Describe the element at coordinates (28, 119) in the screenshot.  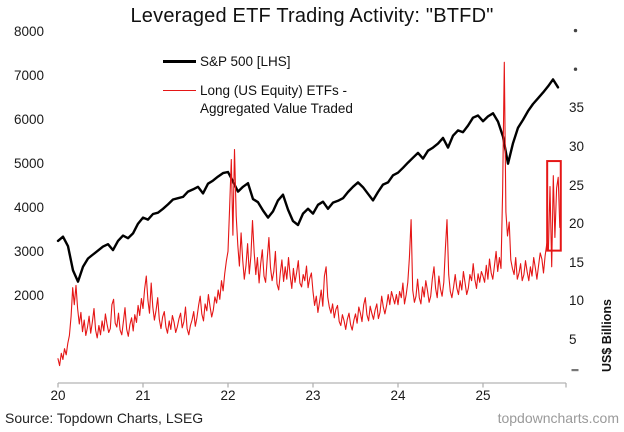
I see `left-axis-tick-label: 6000` at that location.